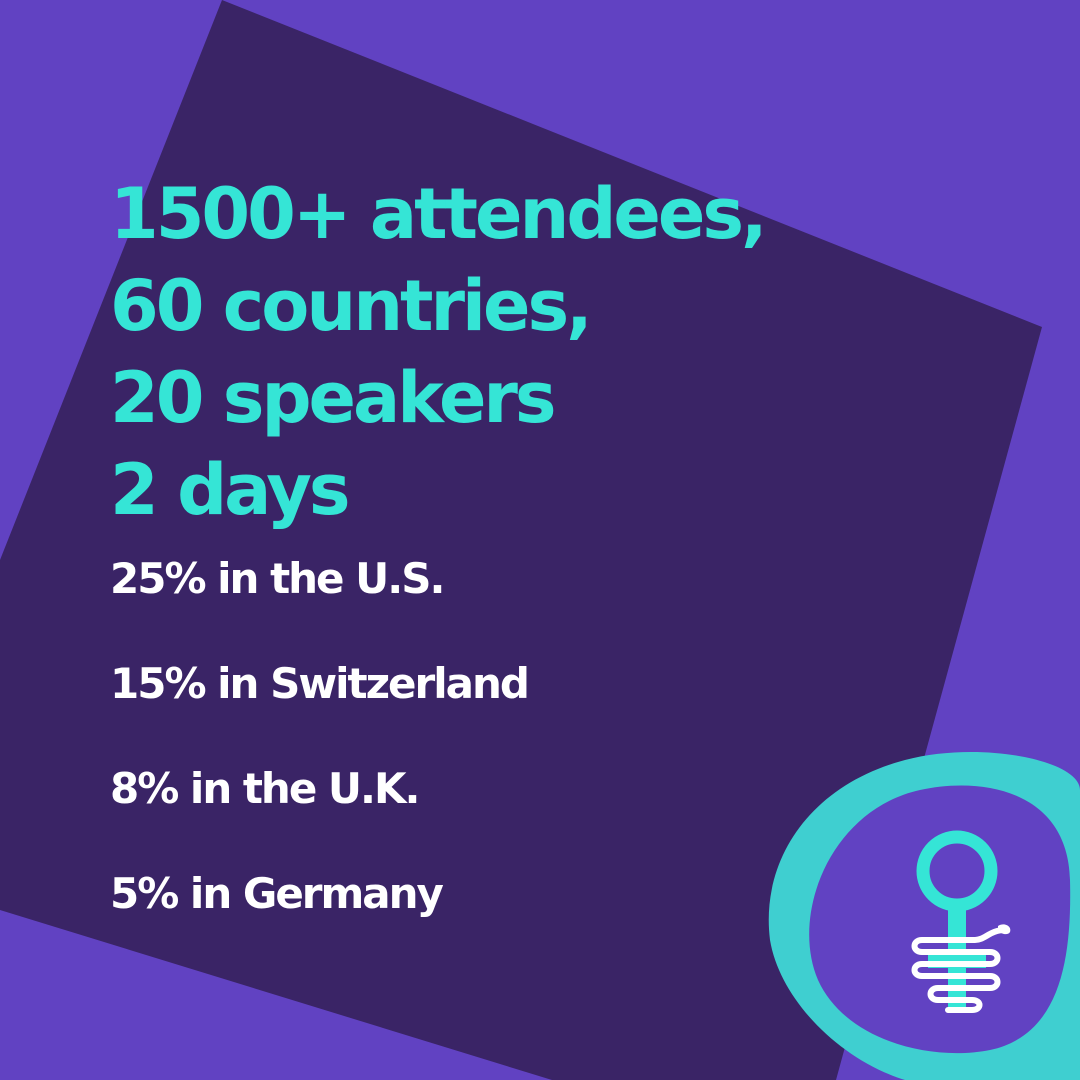  I want to click on stat-uk: 8% in the U.K., so click(265, 788).